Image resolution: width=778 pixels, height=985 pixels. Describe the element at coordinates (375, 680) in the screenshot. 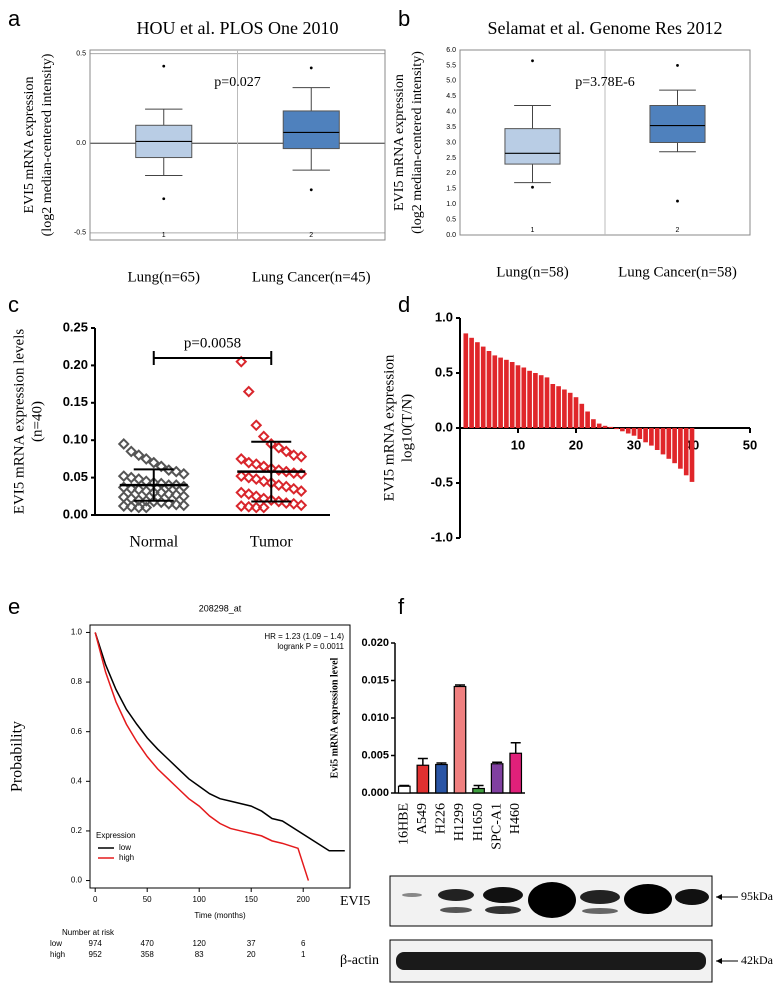

I see `y-tick-label: 0.015` at that location.